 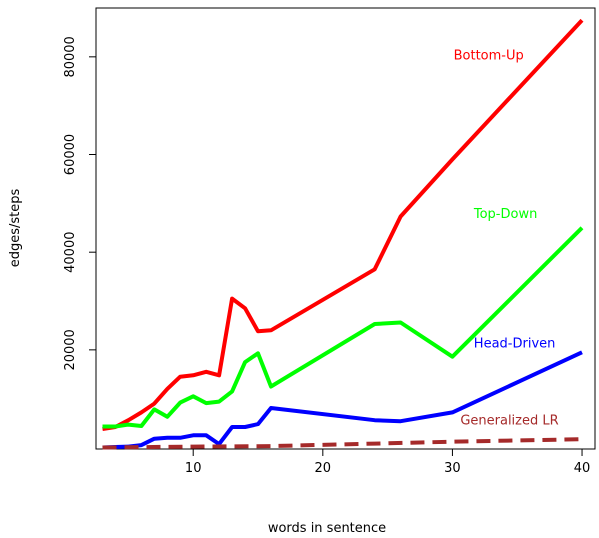 What do you see at coordinates (15, 228) in the screenshot?
I see `y-axis-title: edges/steps` at bounding box center [15, 228].